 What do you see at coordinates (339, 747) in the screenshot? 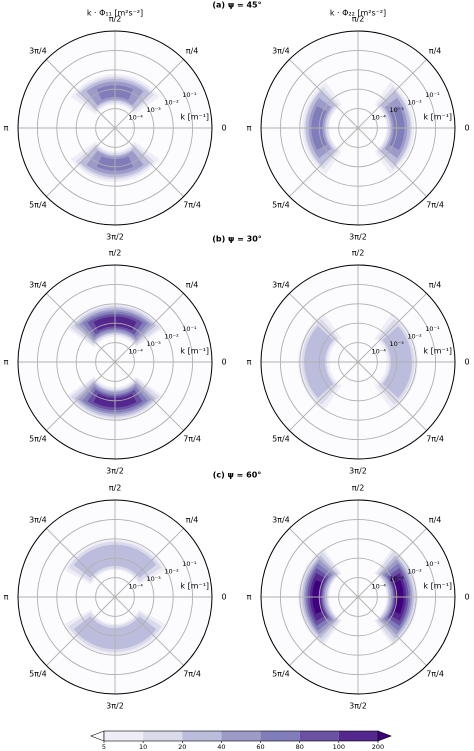
I see `colorbar-tick-label: 100` at bounding box center [339, 747].